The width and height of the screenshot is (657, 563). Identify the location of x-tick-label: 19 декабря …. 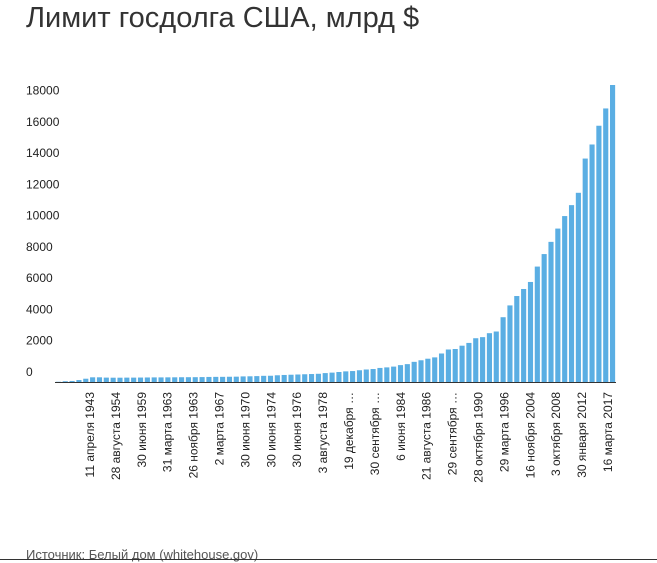
(349, 431).